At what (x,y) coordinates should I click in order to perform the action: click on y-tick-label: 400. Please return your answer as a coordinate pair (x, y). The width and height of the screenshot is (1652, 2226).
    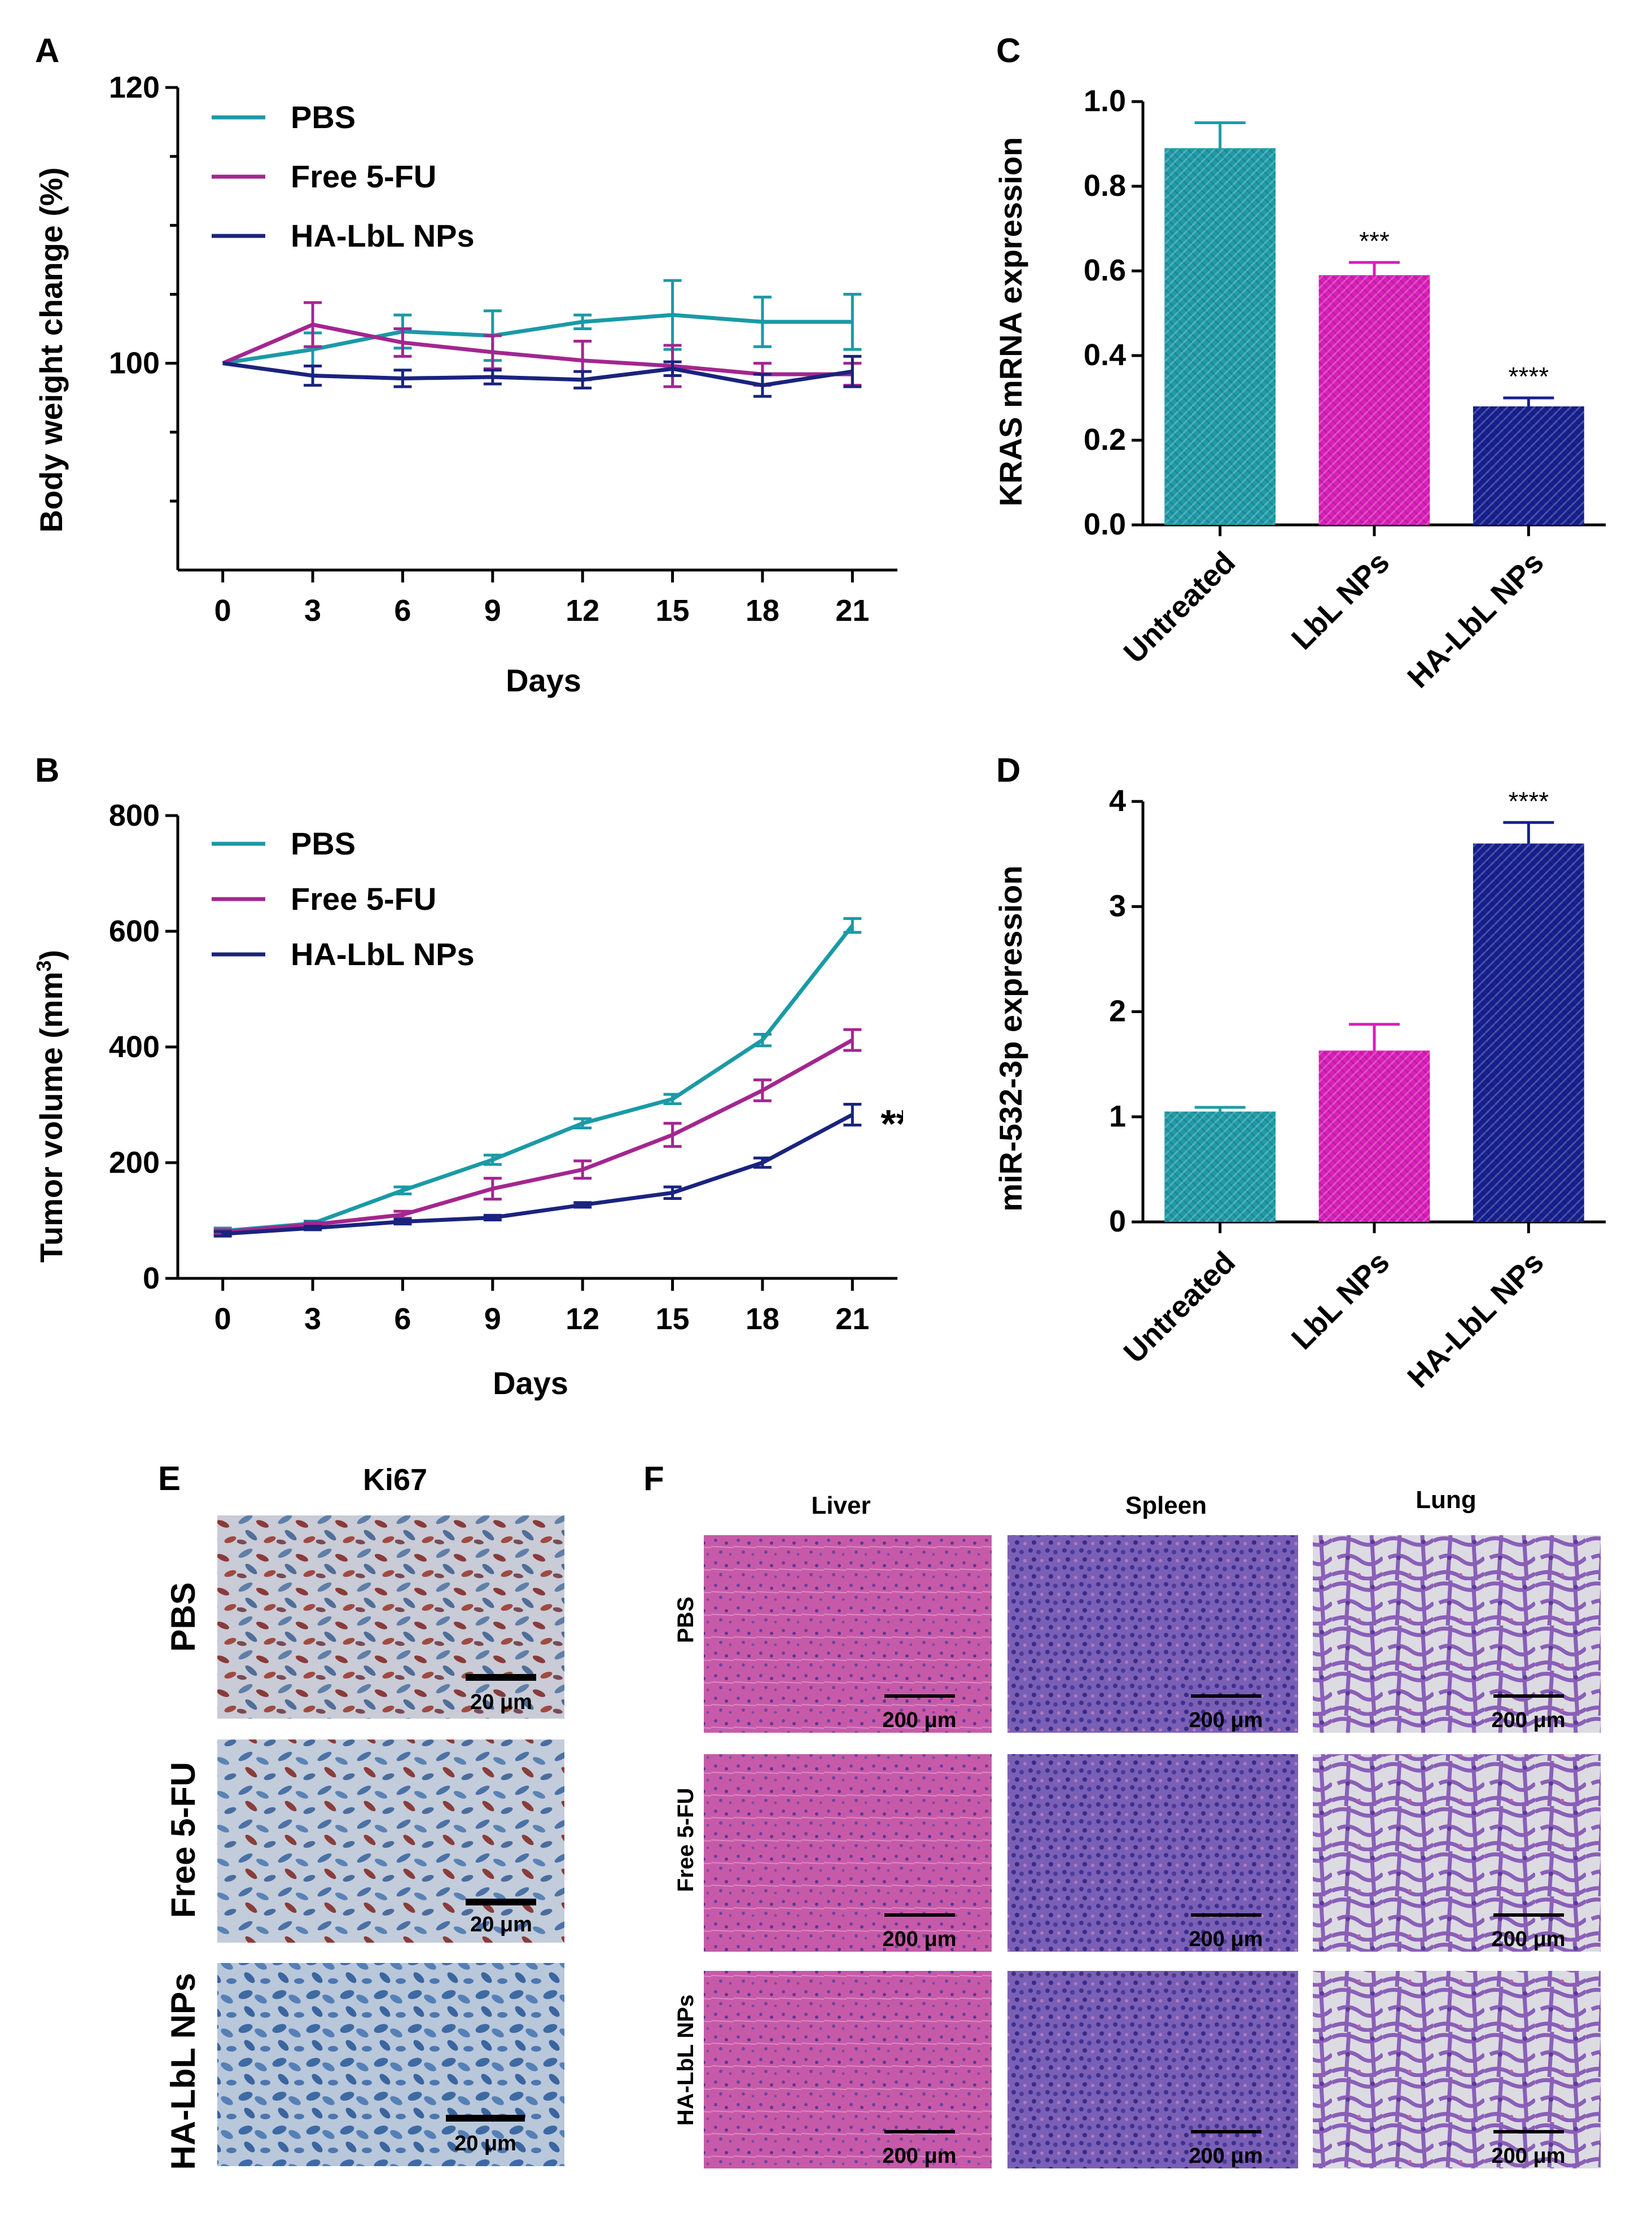
    Looking at the image, I should click on (134, 1047).